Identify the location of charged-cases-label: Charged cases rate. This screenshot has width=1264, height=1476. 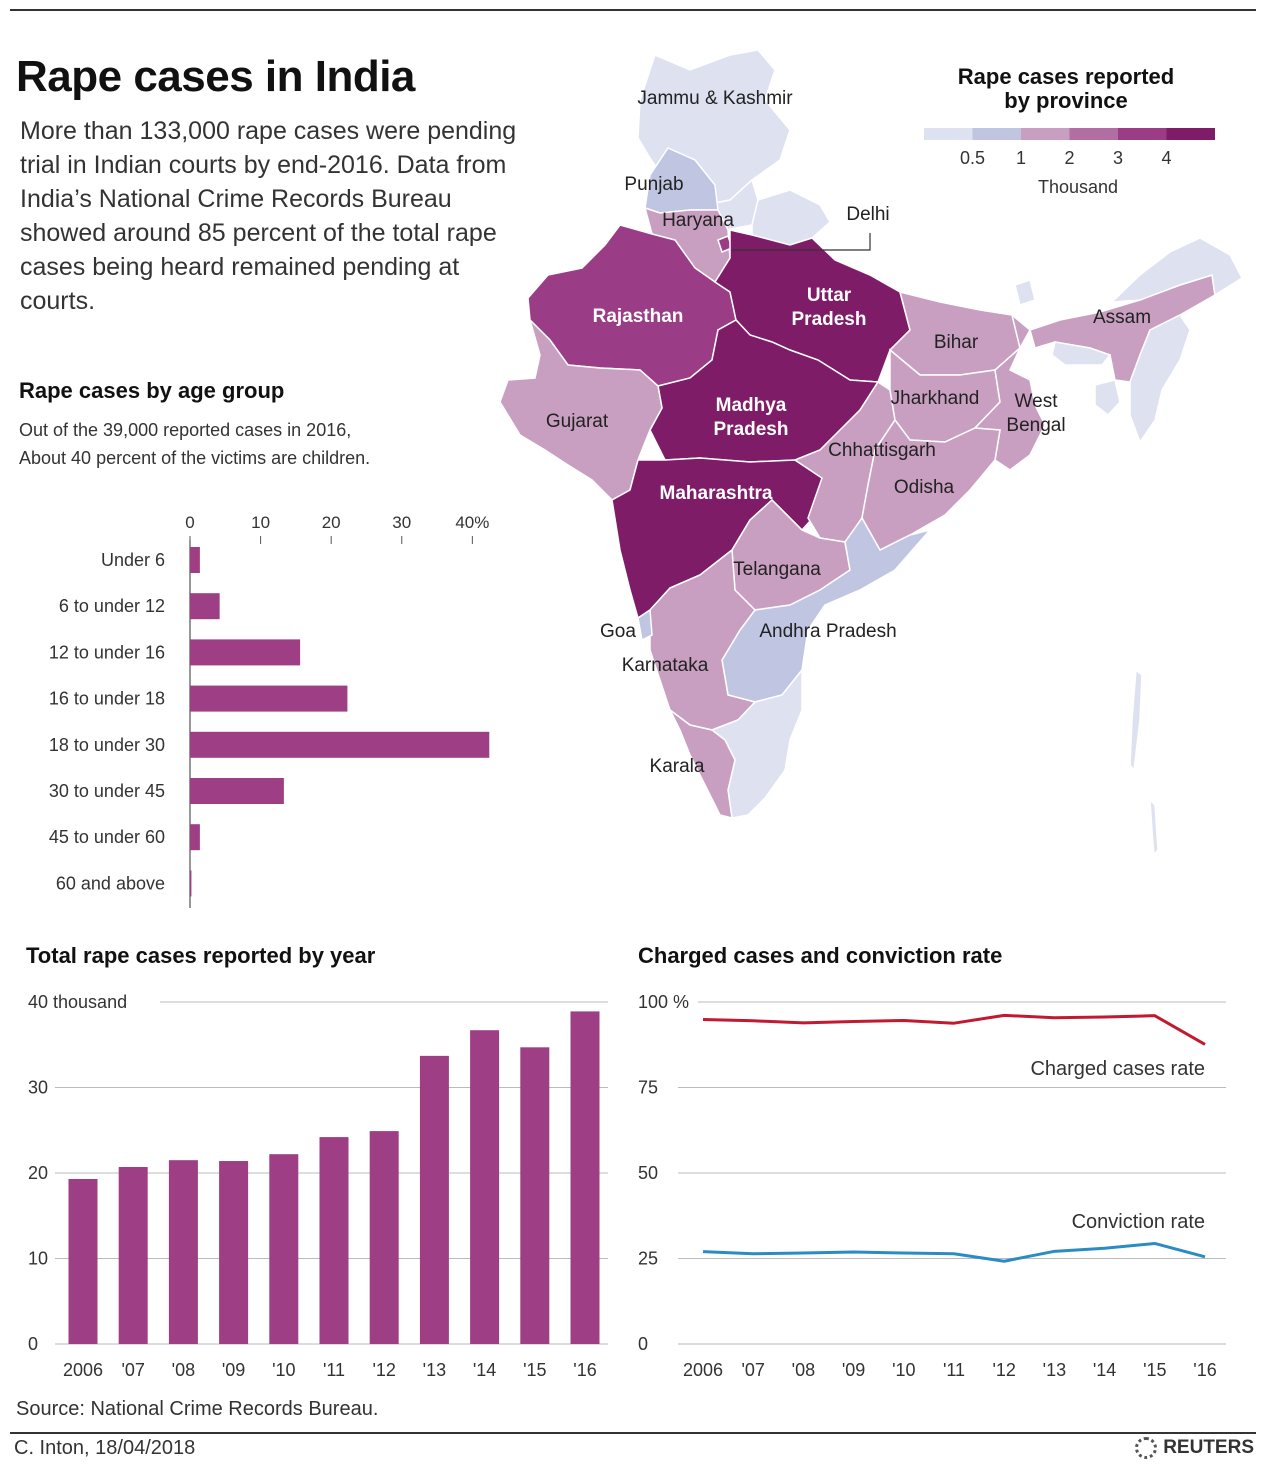
(1117, 1069).